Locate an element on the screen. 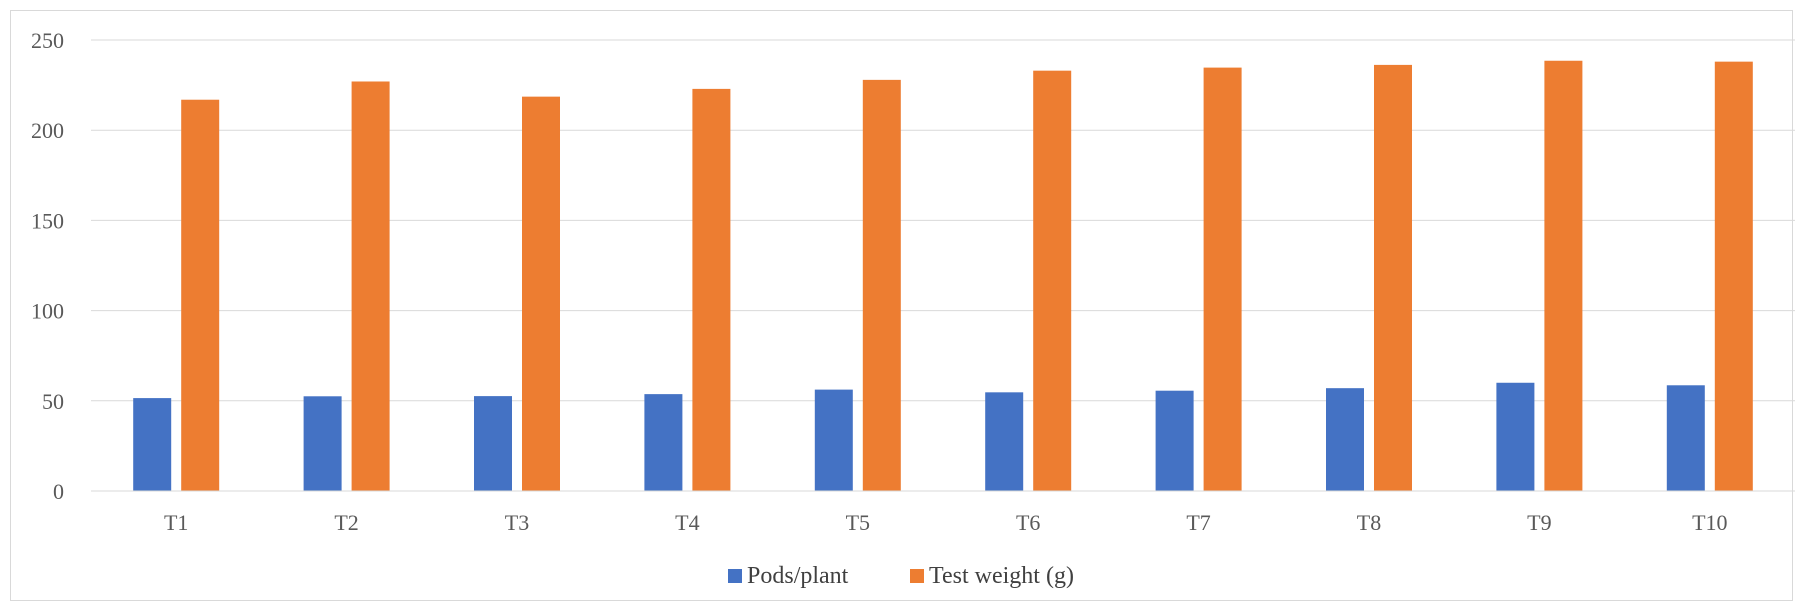  y-tick-label: 0 is located at coordinates (58, 491).